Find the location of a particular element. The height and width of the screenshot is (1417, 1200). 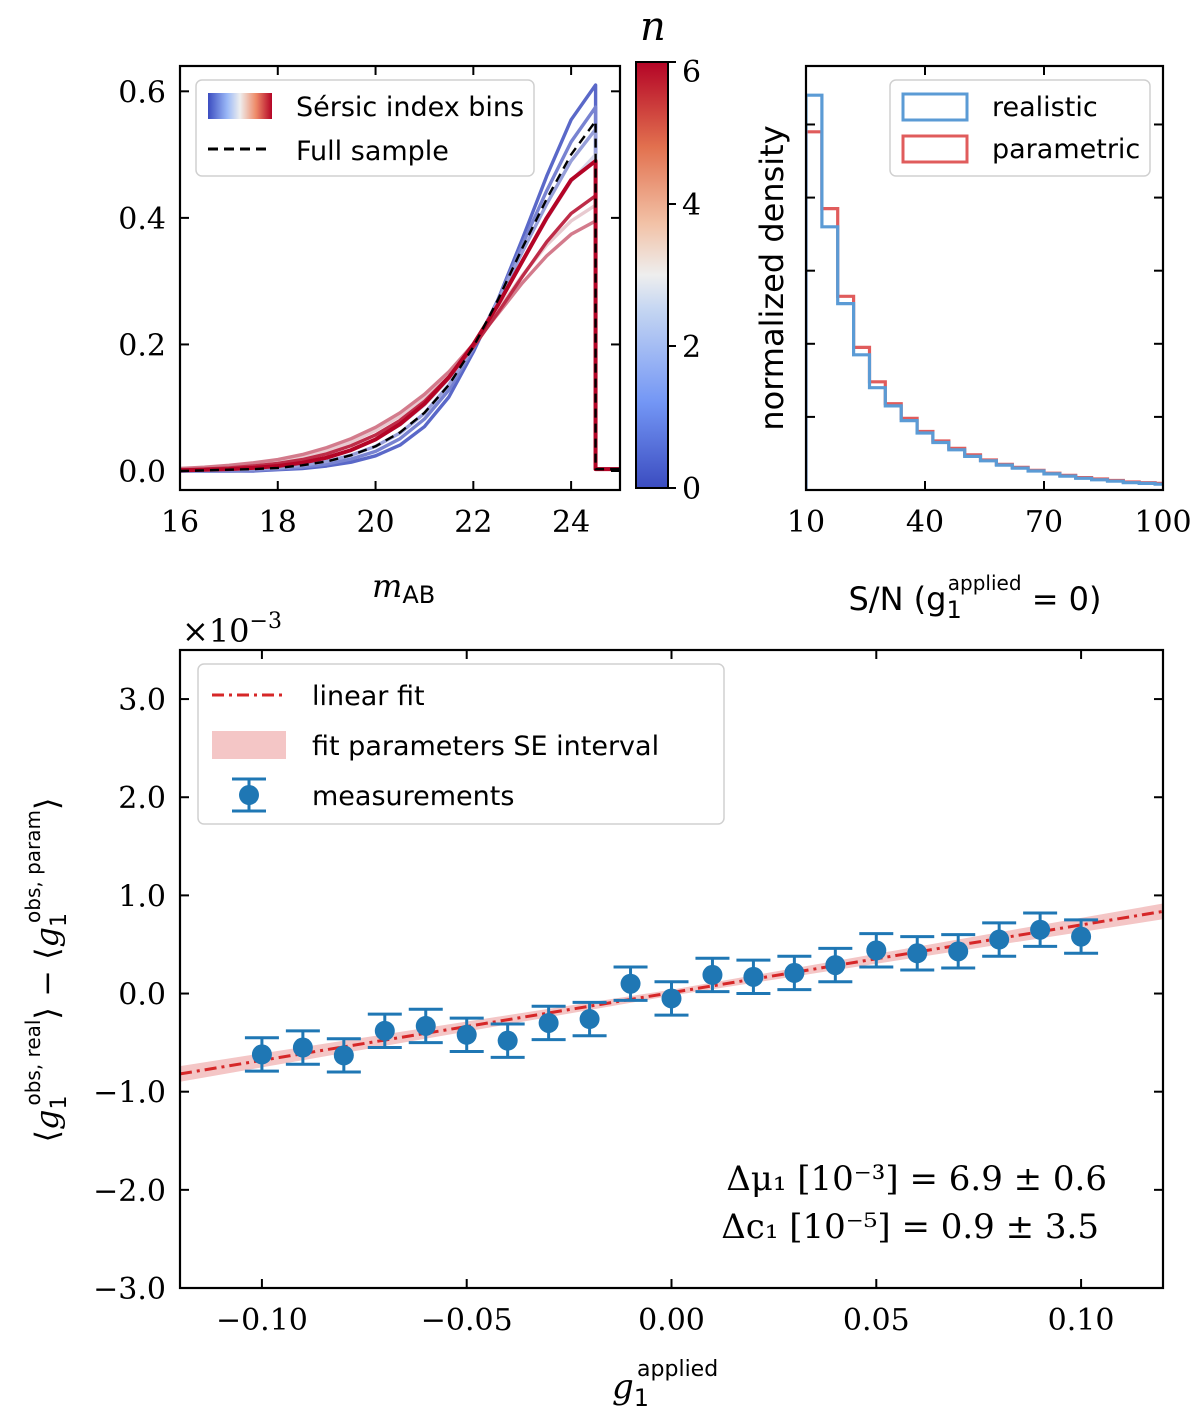

snr-y-label: normalized density is located at coordinates (772, 277).